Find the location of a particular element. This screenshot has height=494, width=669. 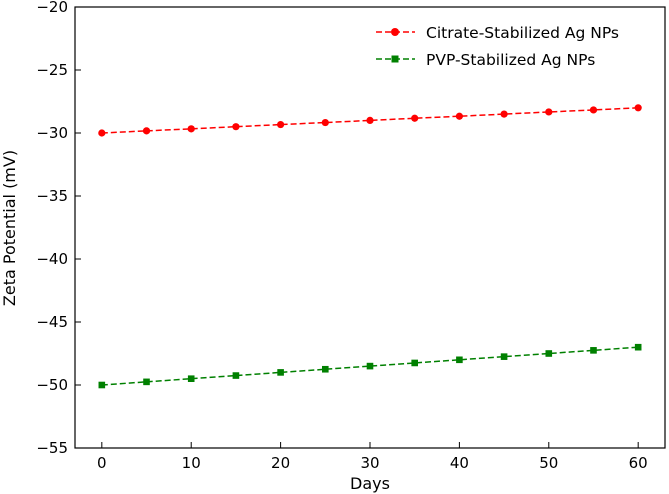

y-tick-label: −45 is located at coordinates (52, 322).